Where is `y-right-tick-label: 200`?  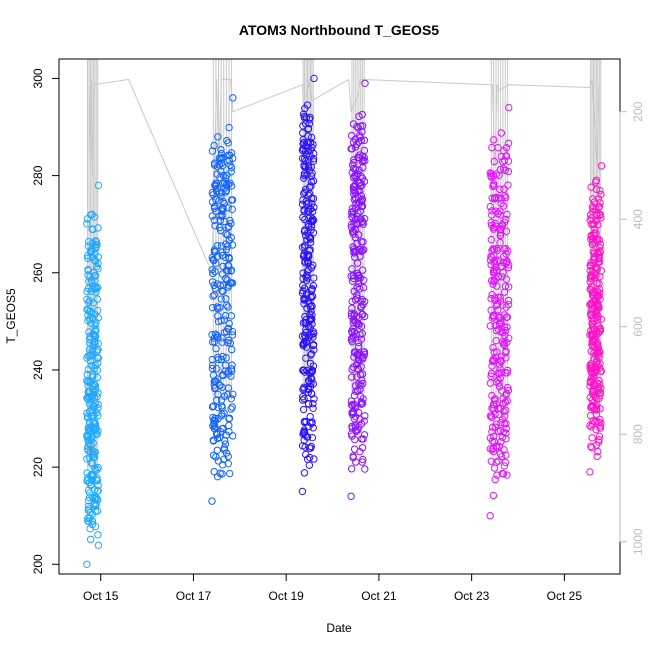
y-right-tick-label: 200 is located at coordinates (638, 111).